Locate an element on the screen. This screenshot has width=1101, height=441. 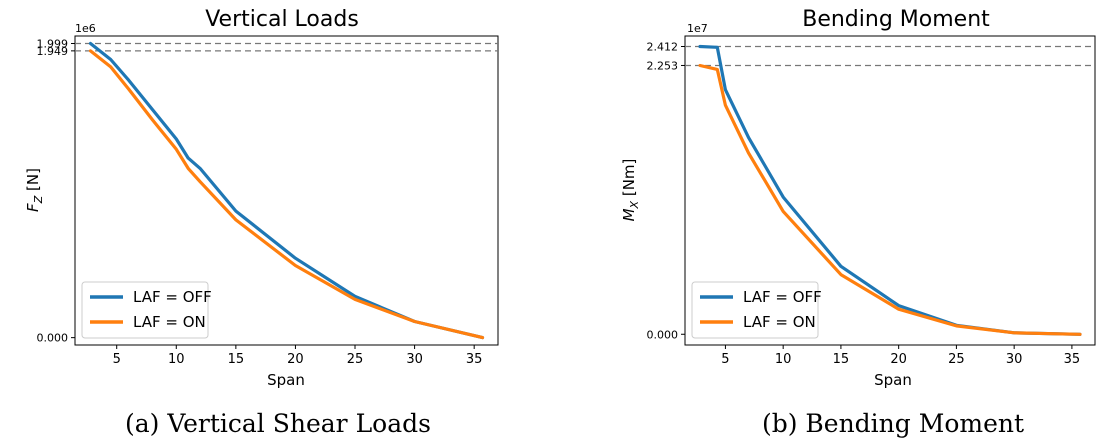
chart-a-caption: (a) Vertical Shear Loads is located at coordinates (278, 423).